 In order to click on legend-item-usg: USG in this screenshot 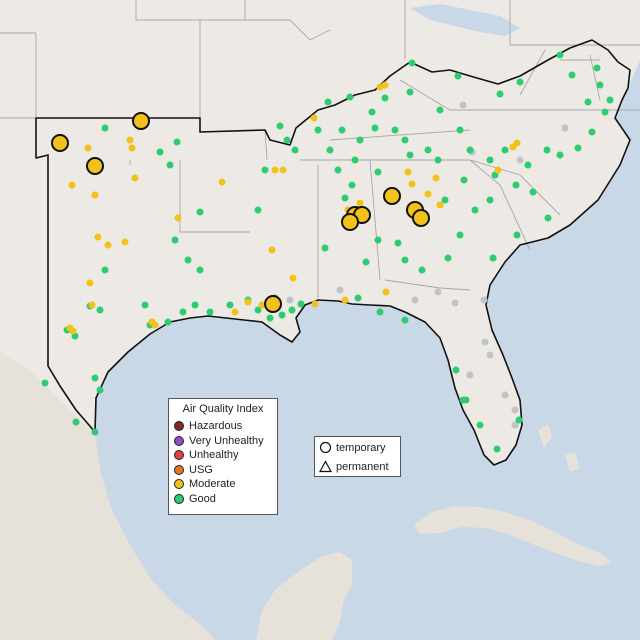, I will do `click(223, 470)`.